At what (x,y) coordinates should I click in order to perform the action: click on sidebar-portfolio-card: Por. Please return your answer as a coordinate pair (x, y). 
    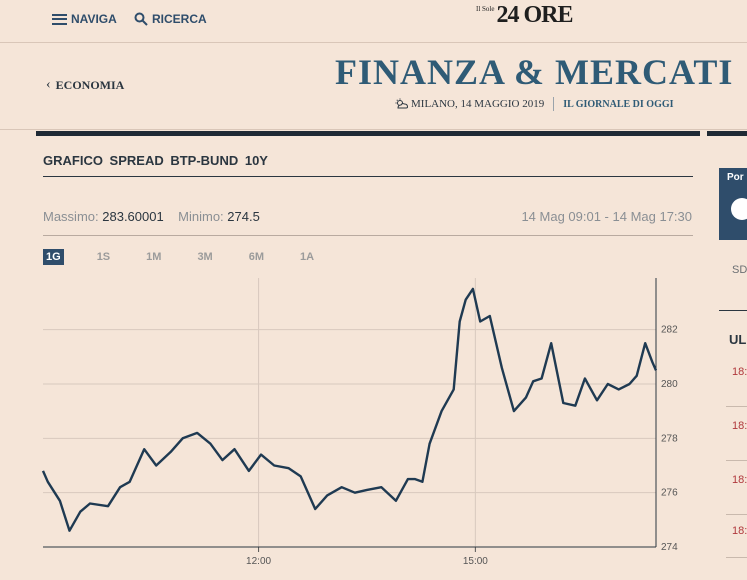
    Looking at the image, I should click on (733, 204).